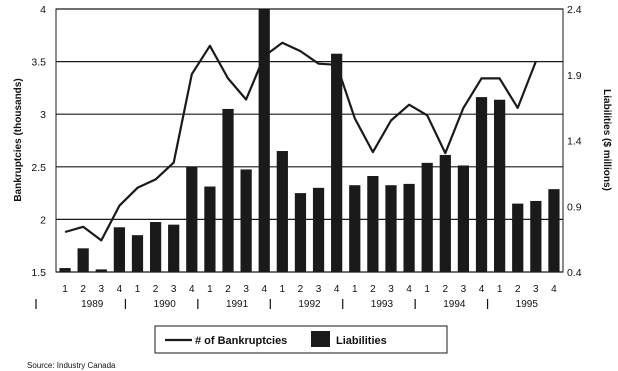 Image resolution: width=618 pixels, height=371 pixels. What do you see at coordinates (454, 304) in the screenshot?
I see `year-label: 1994` at bounding box center [454, 304].